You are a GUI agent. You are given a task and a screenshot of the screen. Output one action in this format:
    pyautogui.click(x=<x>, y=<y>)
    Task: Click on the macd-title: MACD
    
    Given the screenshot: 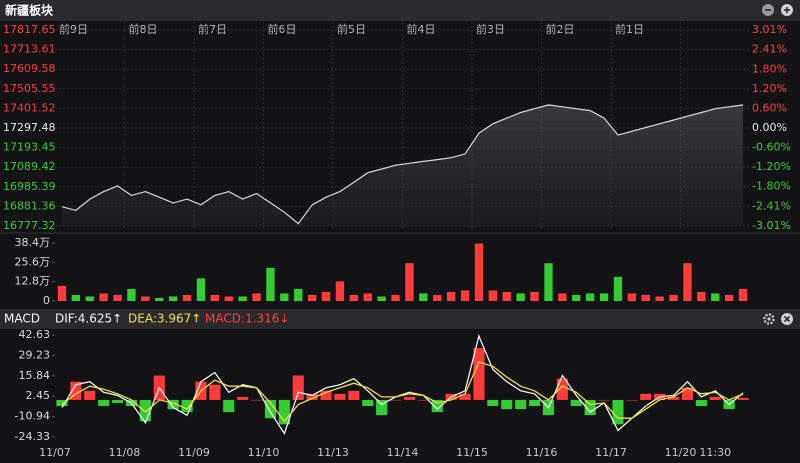 What is the action you would take?
    pyautogui.click(x=22, y=319)
    